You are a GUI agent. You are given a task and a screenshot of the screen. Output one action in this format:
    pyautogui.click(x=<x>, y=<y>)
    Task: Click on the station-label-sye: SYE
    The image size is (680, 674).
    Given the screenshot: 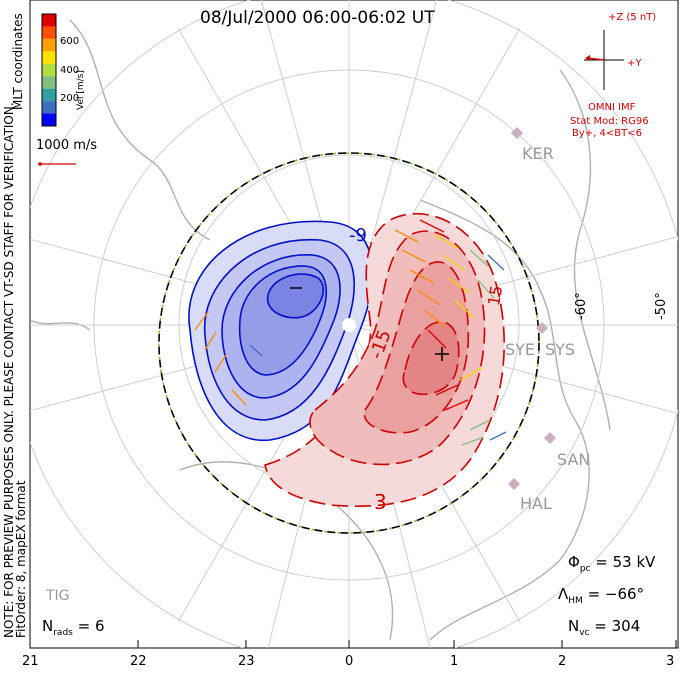 What is the action you would take?
    pyautogui.click(x=520, y=349)
    